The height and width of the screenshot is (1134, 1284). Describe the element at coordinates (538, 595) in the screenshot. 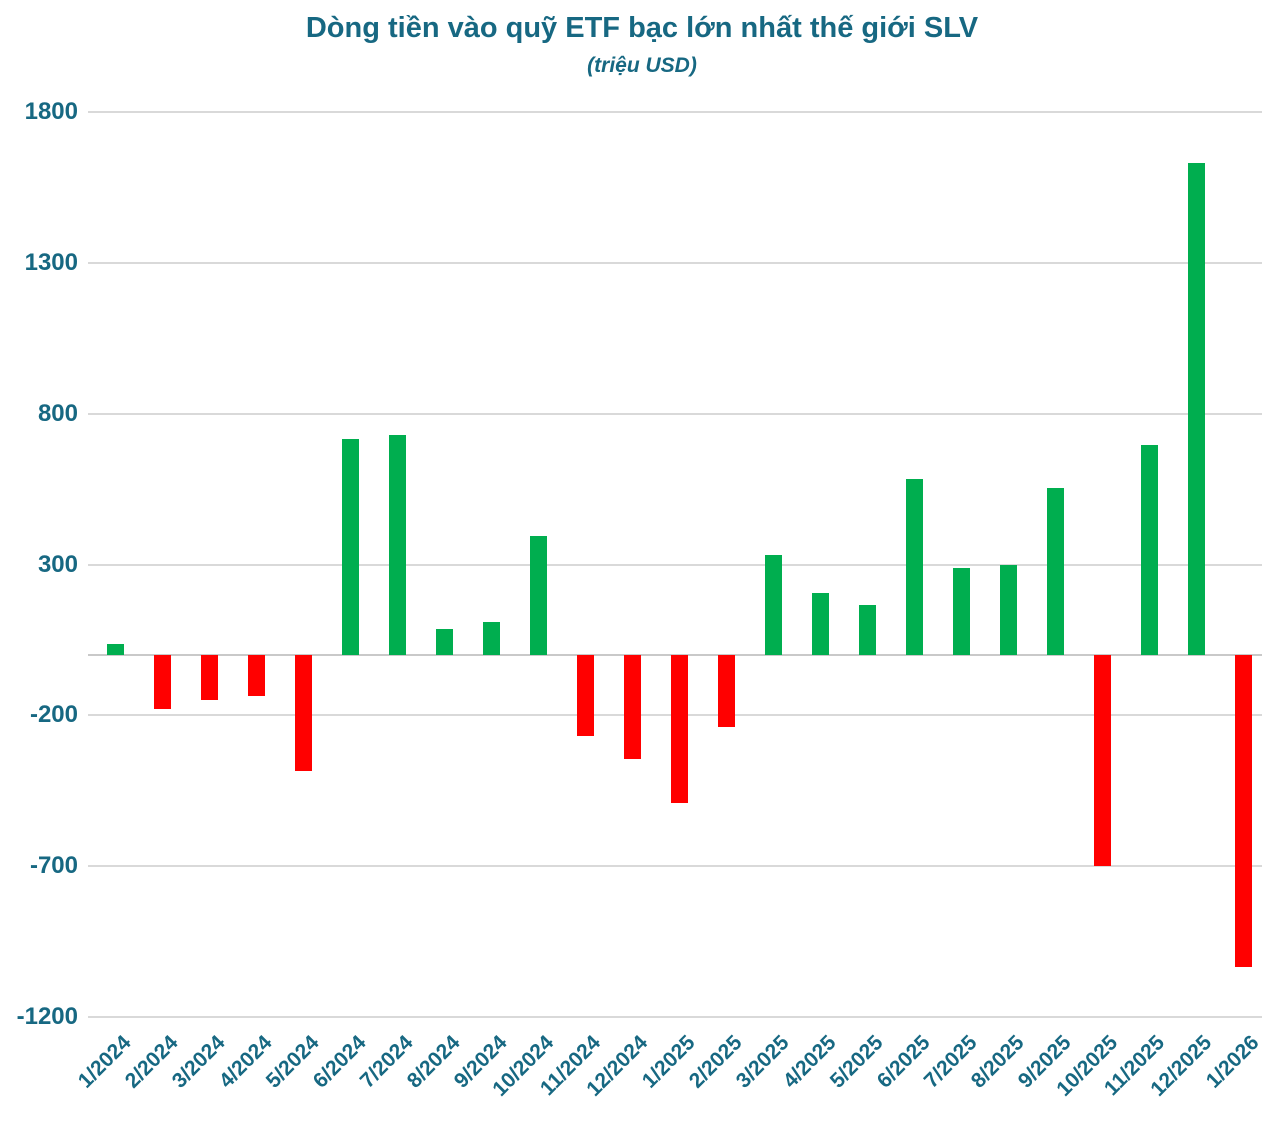

I see `bar-10-2024` at that location.